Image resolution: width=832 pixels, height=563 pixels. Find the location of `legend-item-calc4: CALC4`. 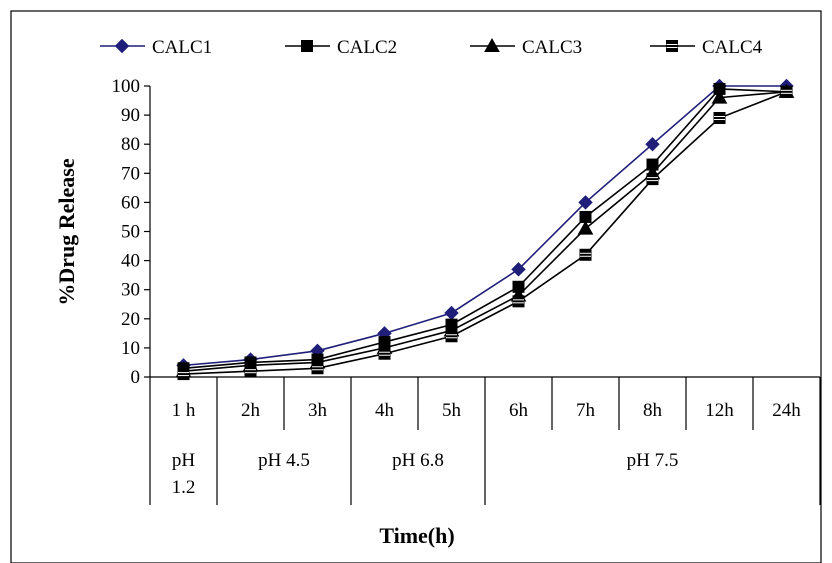

legend-item-calc4: CALC4 is located at coordinates (706, 47).